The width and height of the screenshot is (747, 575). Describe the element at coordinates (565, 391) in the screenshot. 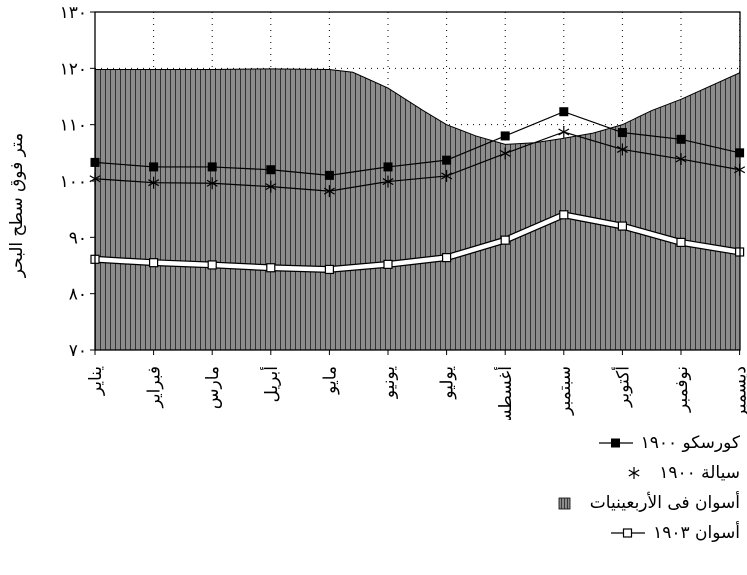

I see `x-tick-label: سبتمبر` at that location.